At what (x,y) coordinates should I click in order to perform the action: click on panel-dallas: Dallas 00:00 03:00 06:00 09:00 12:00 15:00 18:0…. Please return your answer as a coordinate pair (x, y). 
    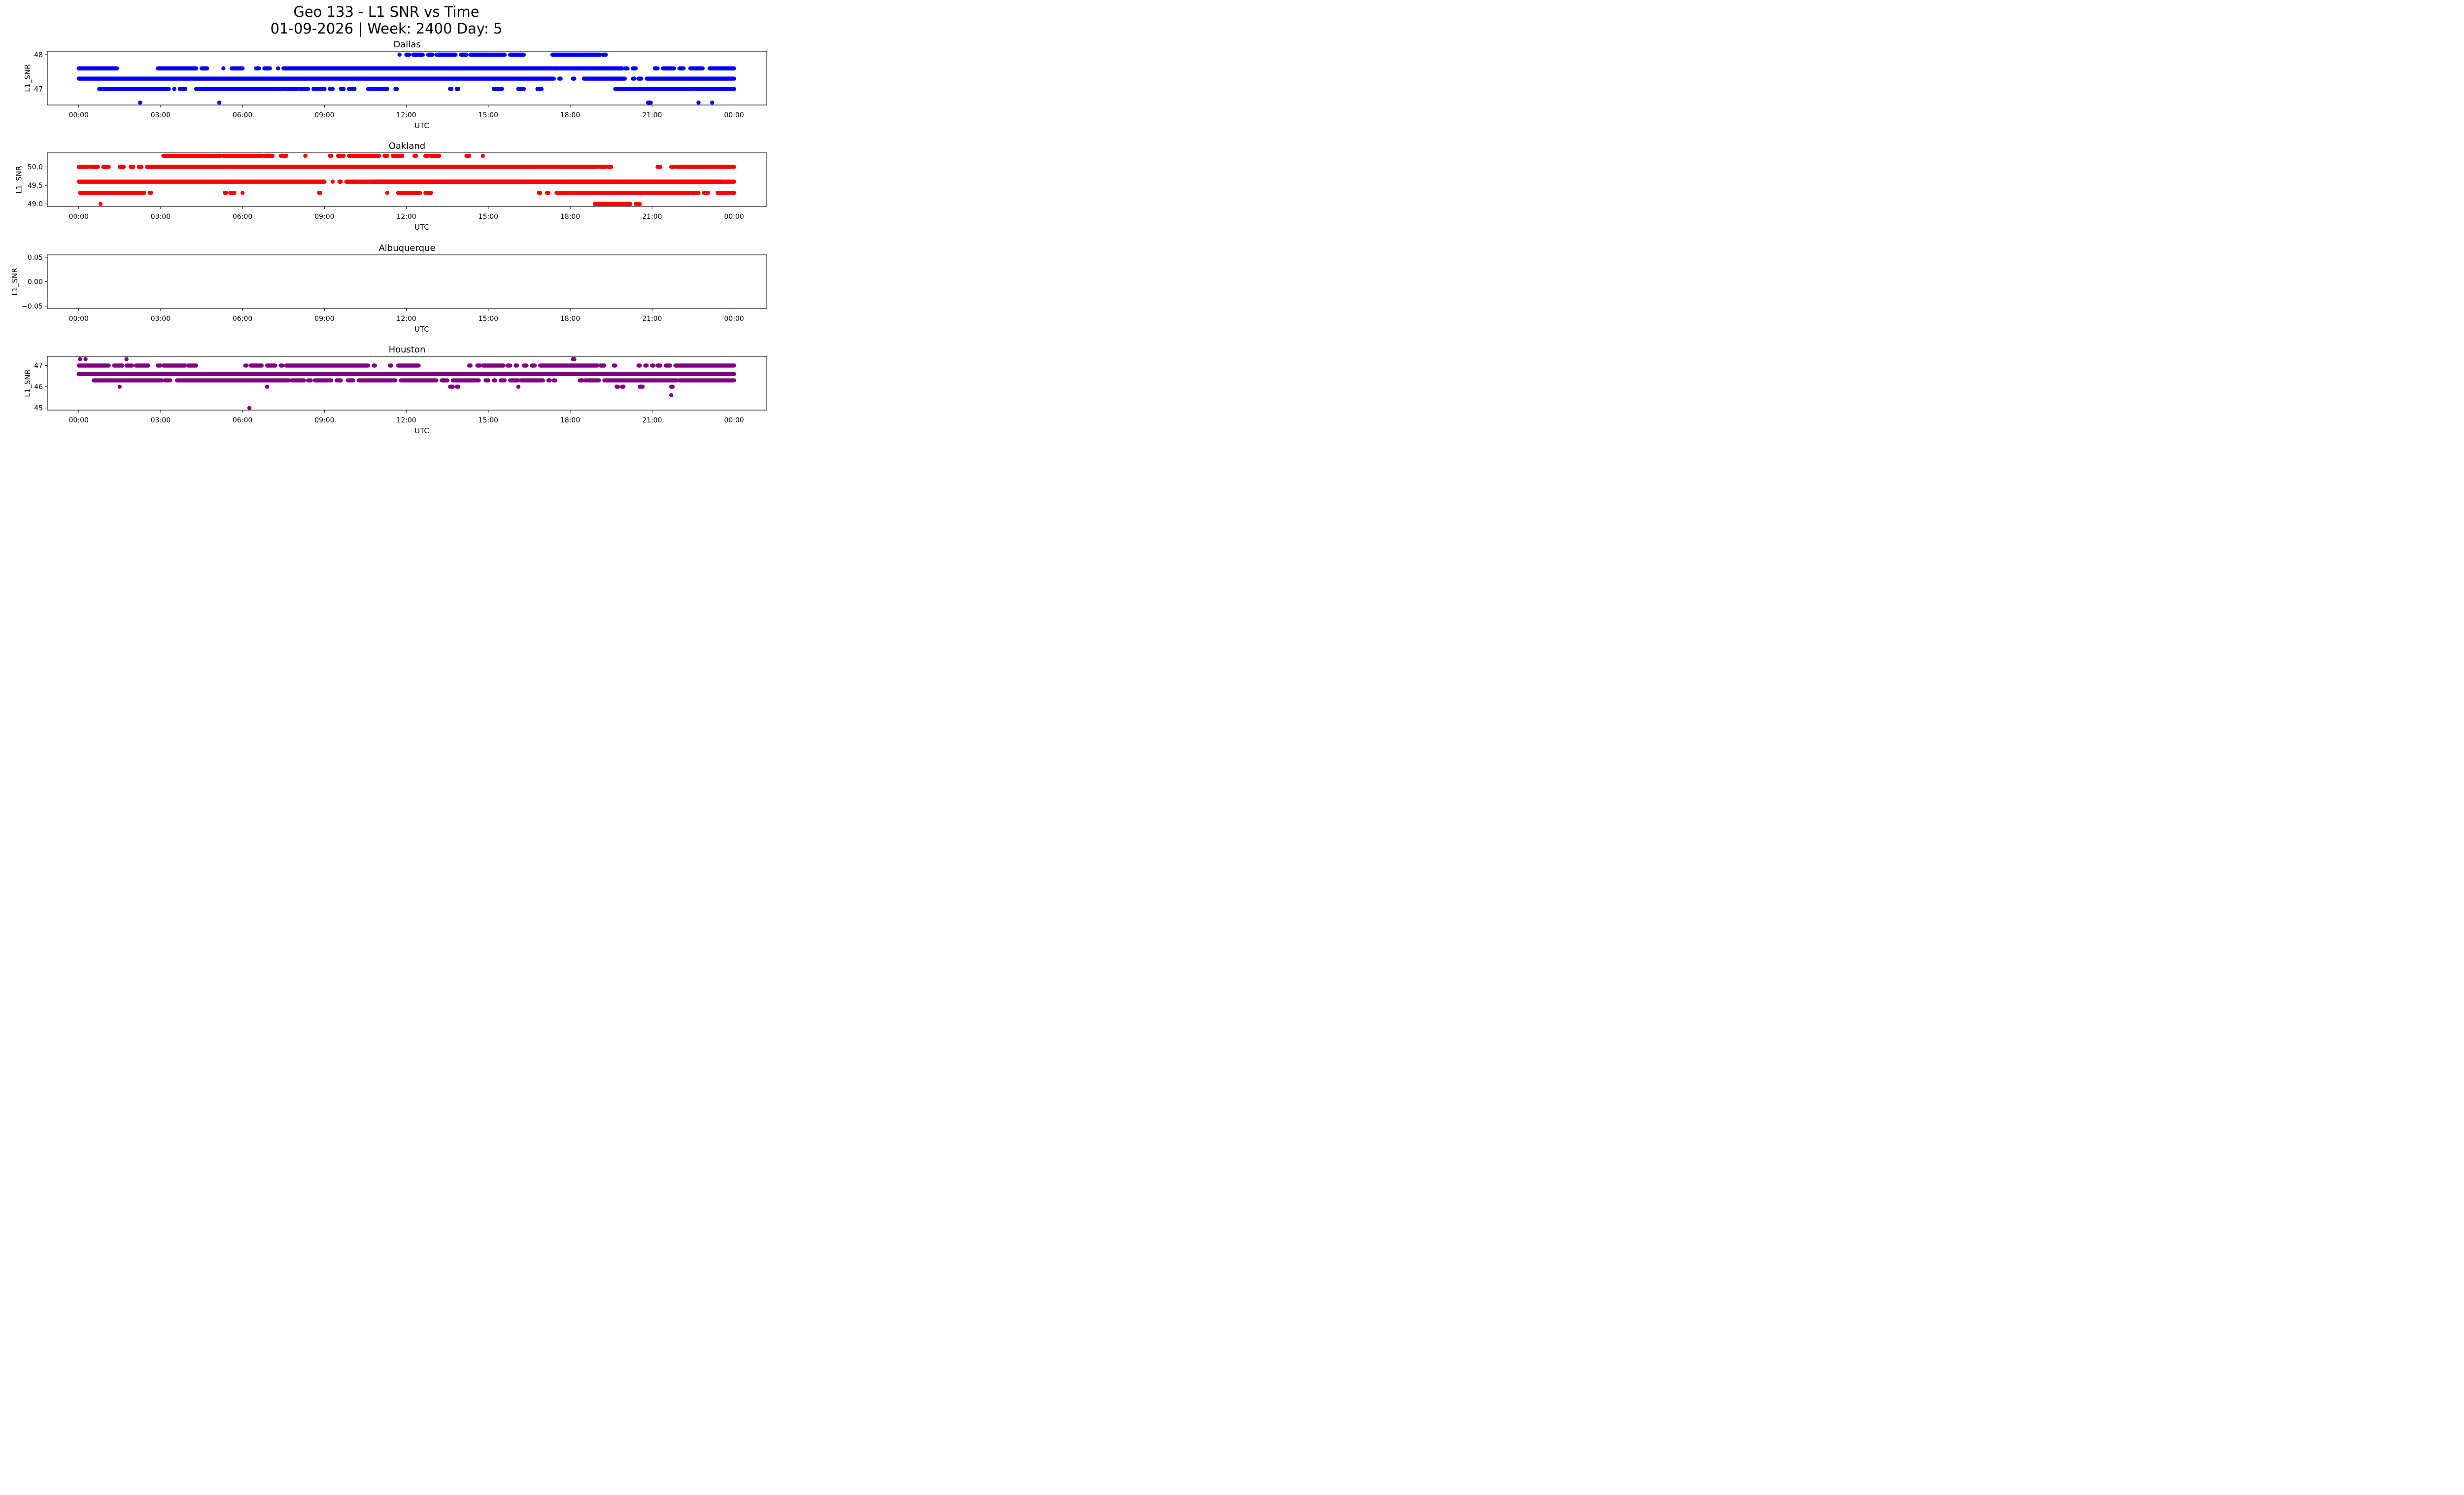
    Looking at the image, I should click on (395, 84).